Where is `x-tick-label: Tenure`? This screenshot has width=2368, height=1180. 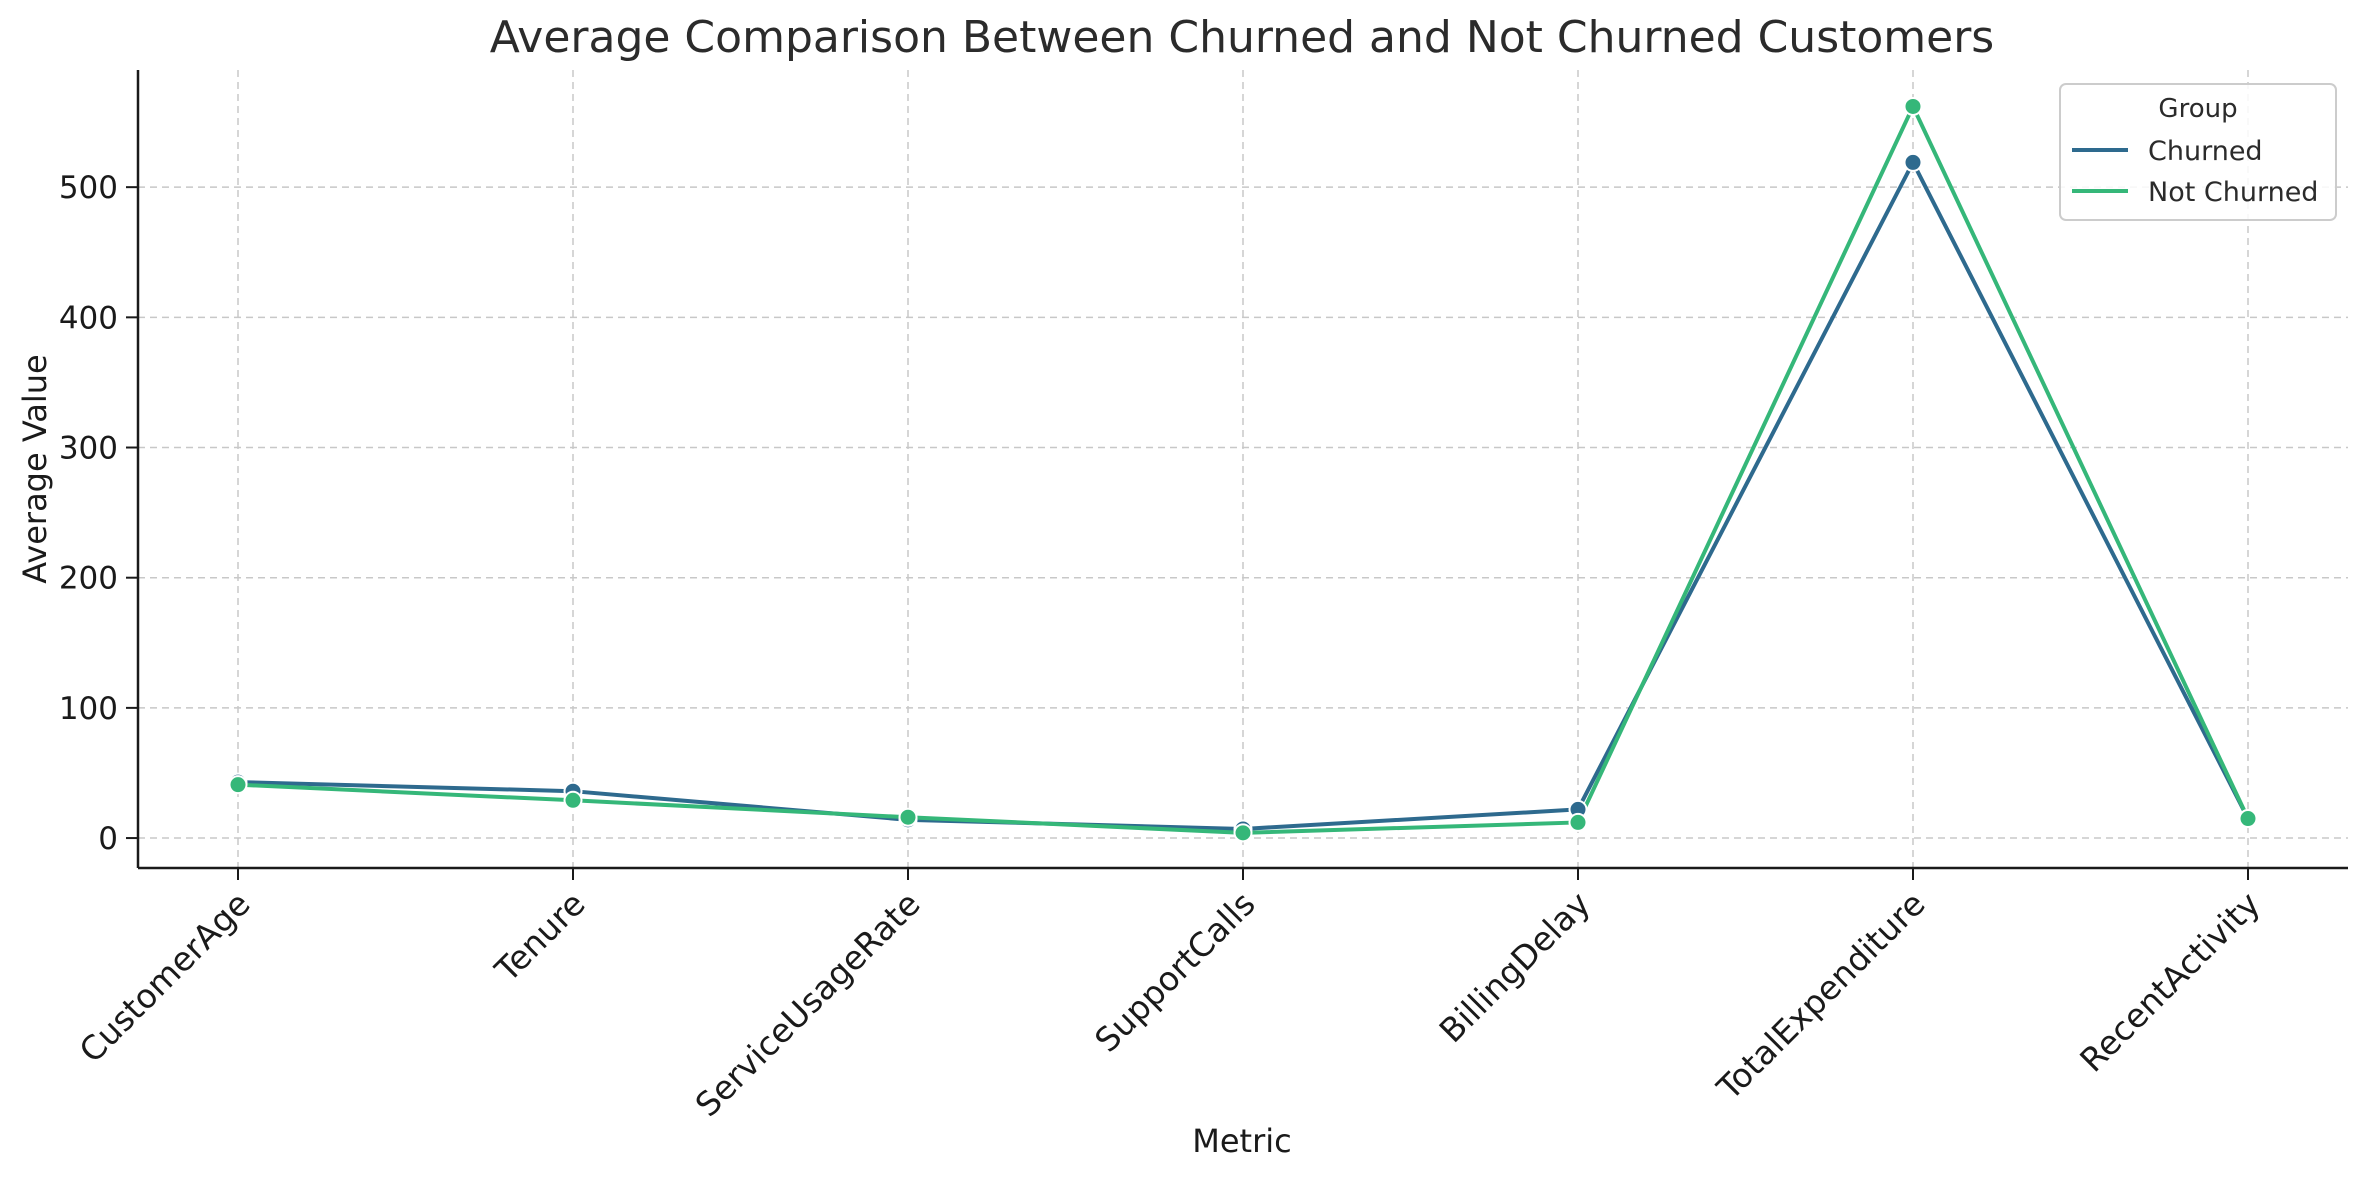
x-tick-label: Tenure is located at coordinates (540, 937).